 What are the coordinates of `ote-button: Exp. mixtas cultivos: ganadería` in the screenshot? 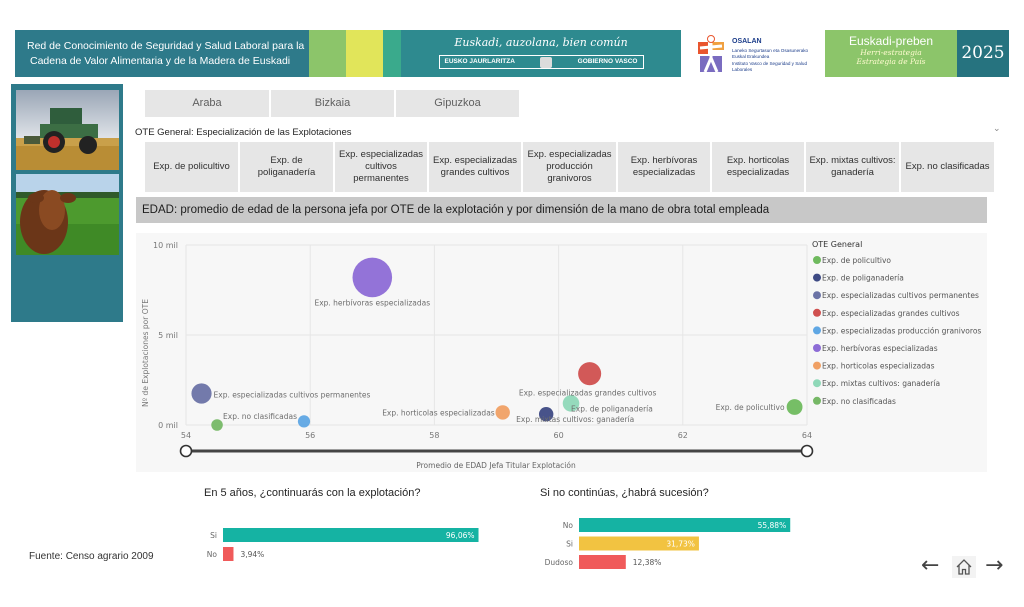 It's located at (852, 167).